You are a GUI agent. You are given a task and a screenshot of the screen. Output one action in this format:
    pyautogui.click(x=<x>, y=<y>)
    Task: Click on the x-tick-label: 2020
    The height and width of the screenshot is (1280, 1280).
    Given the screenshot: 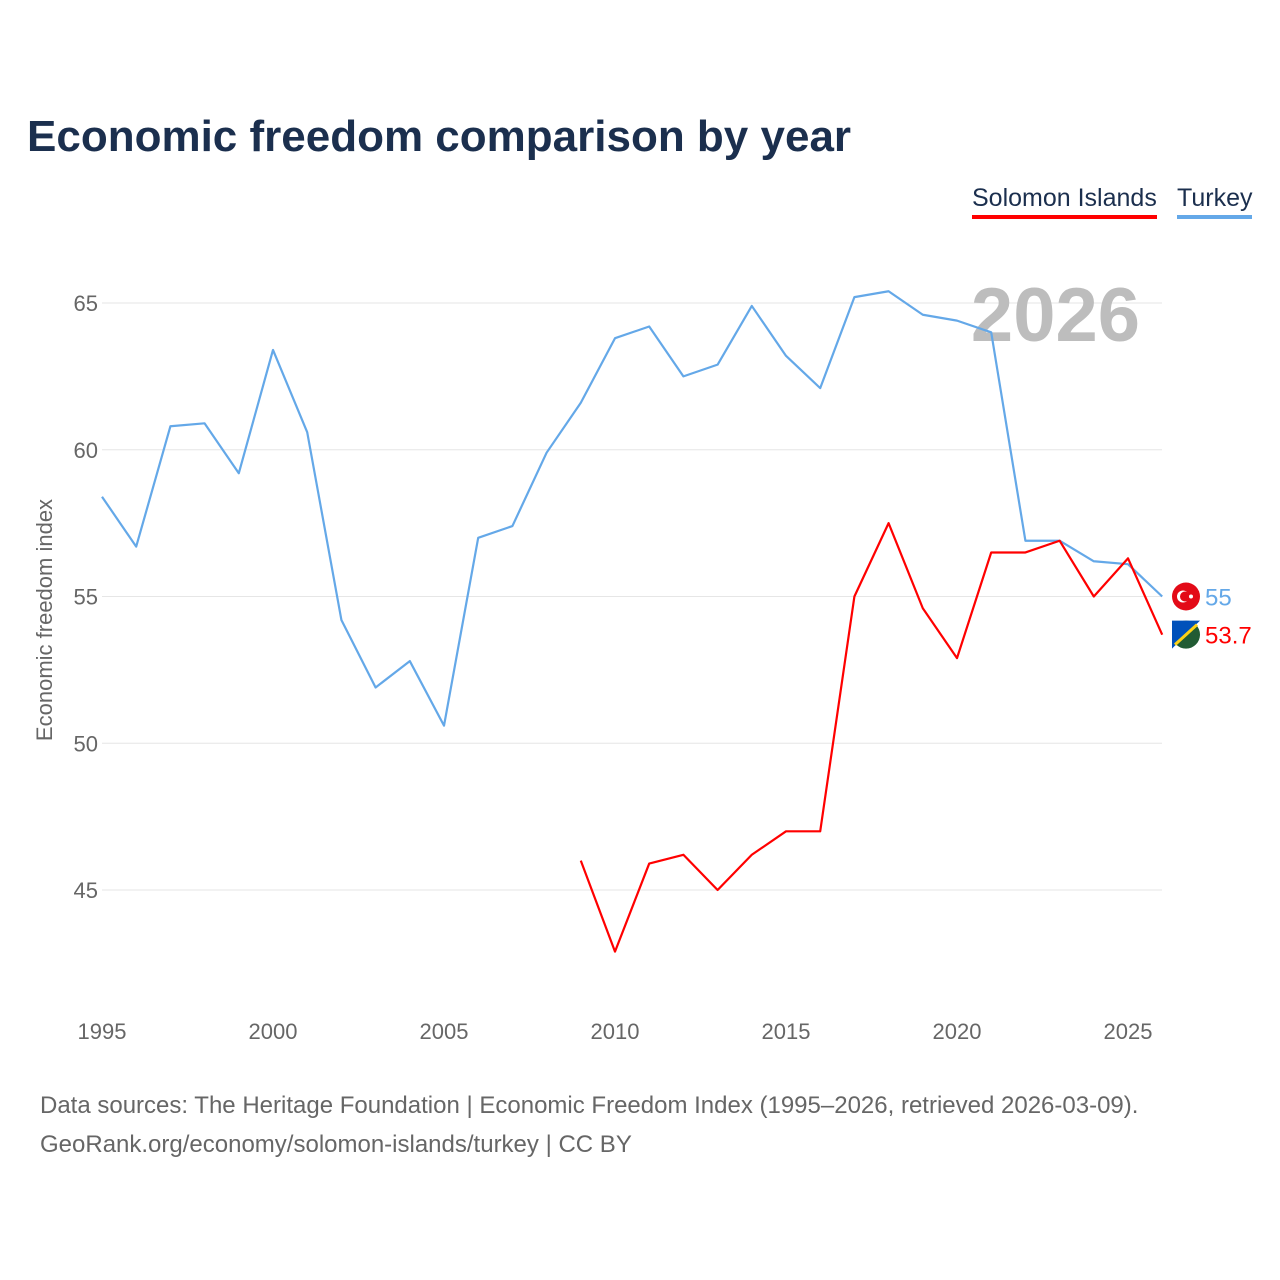 What is the action you would take?
    pyautogui.click(x=957, y=1031)
    